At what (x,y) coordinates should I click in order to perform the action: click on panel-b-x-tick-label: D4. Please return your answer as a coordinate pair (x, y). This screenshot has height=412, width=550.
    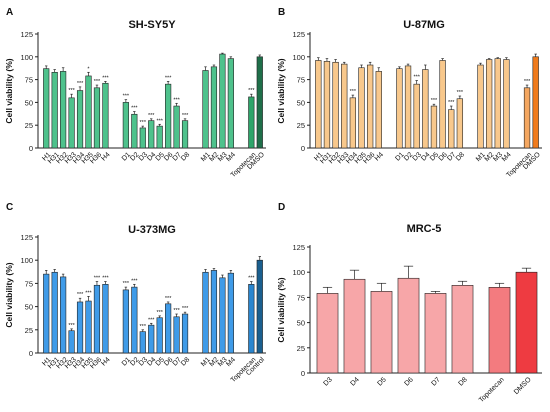
    Looking at the image, I should click on (425, 156).